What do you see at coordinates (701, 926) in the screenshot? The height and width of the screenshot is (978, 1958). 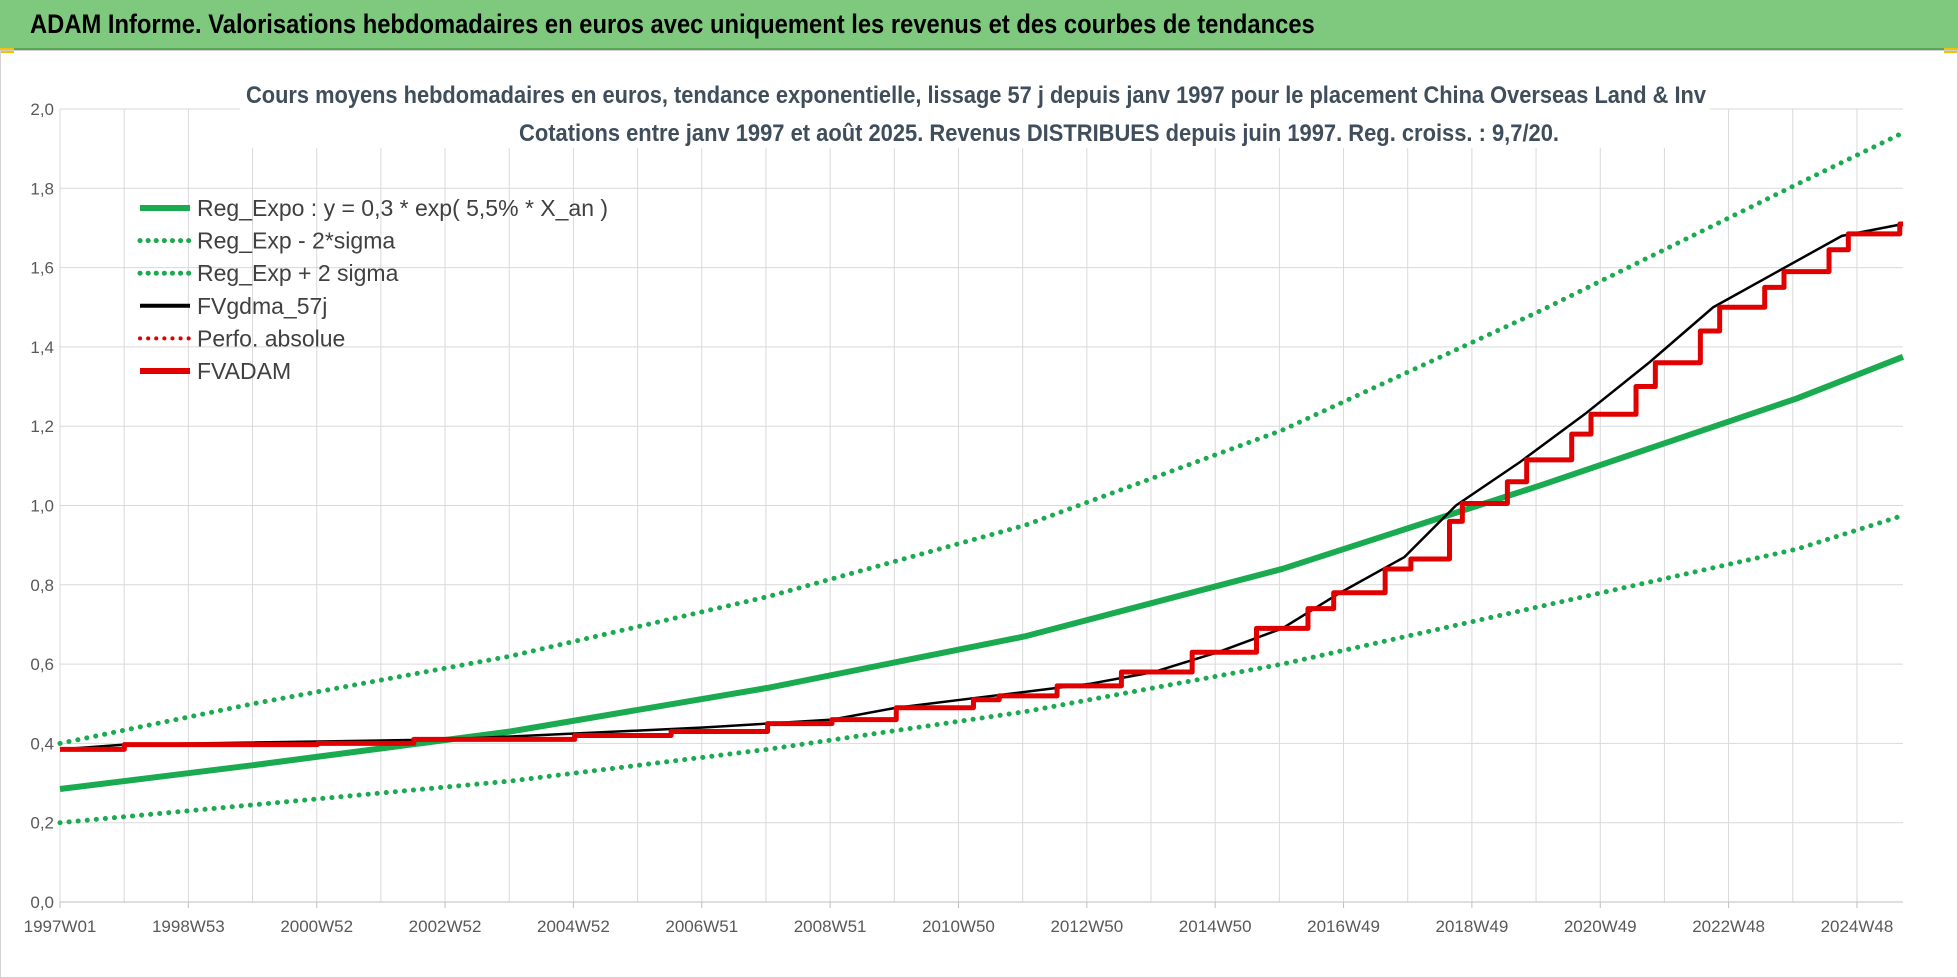 I see `x-tick-label: 2006W51` at bounding box center [701, 926].